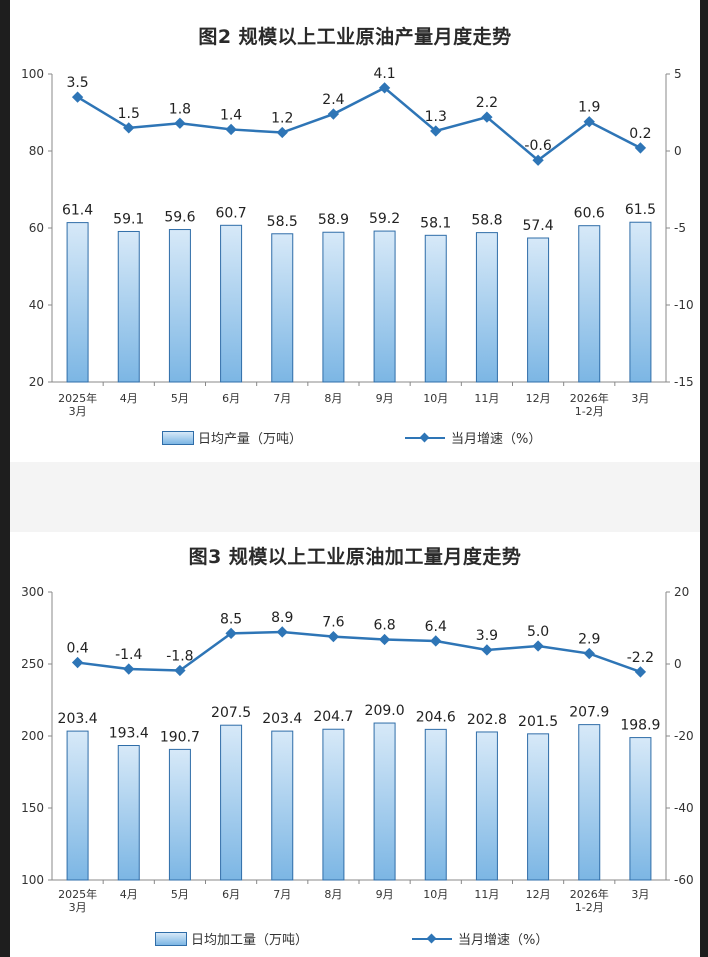 This screenshot has width=708, height=957. I want to click on line-data-label: 8.5, so click(231, 619).